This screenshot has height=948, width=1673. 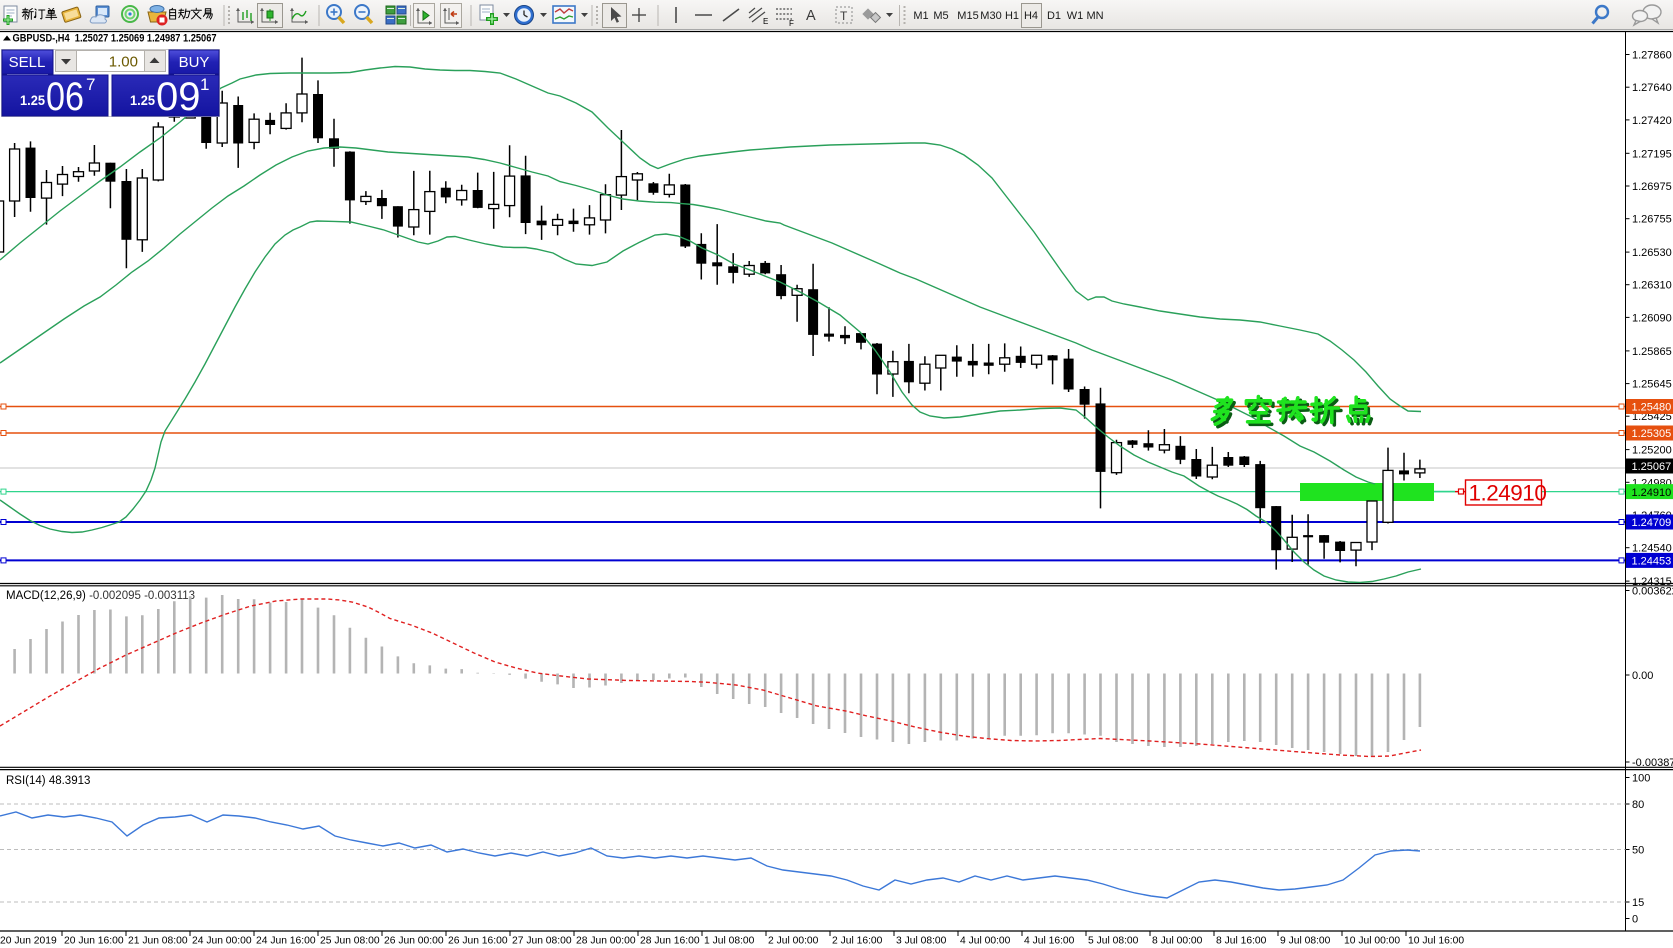 I want to click on svg-text: 1.25305, so click(x=1652, y=434).